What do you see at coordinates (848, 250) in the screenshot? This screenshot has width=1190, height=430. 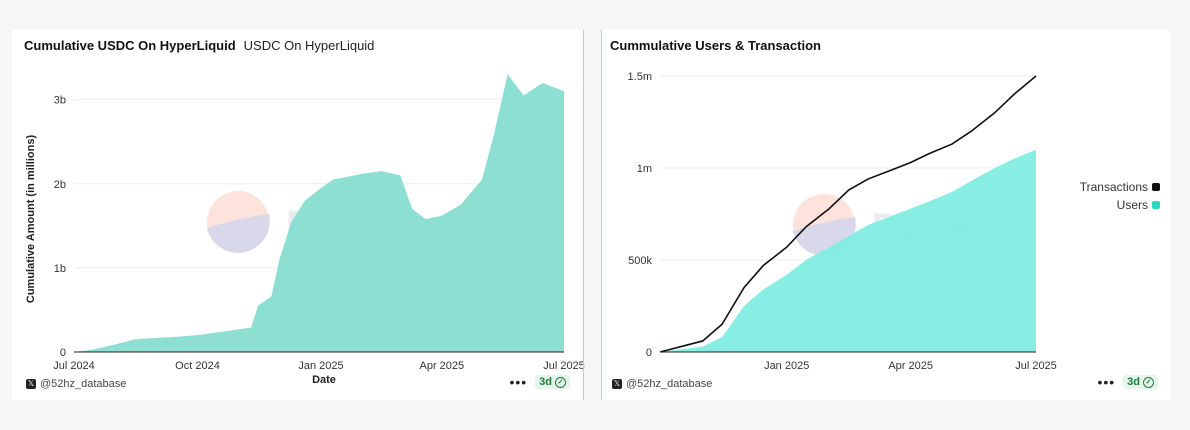 I see `users-area-series` at bounding box center [848, 250].